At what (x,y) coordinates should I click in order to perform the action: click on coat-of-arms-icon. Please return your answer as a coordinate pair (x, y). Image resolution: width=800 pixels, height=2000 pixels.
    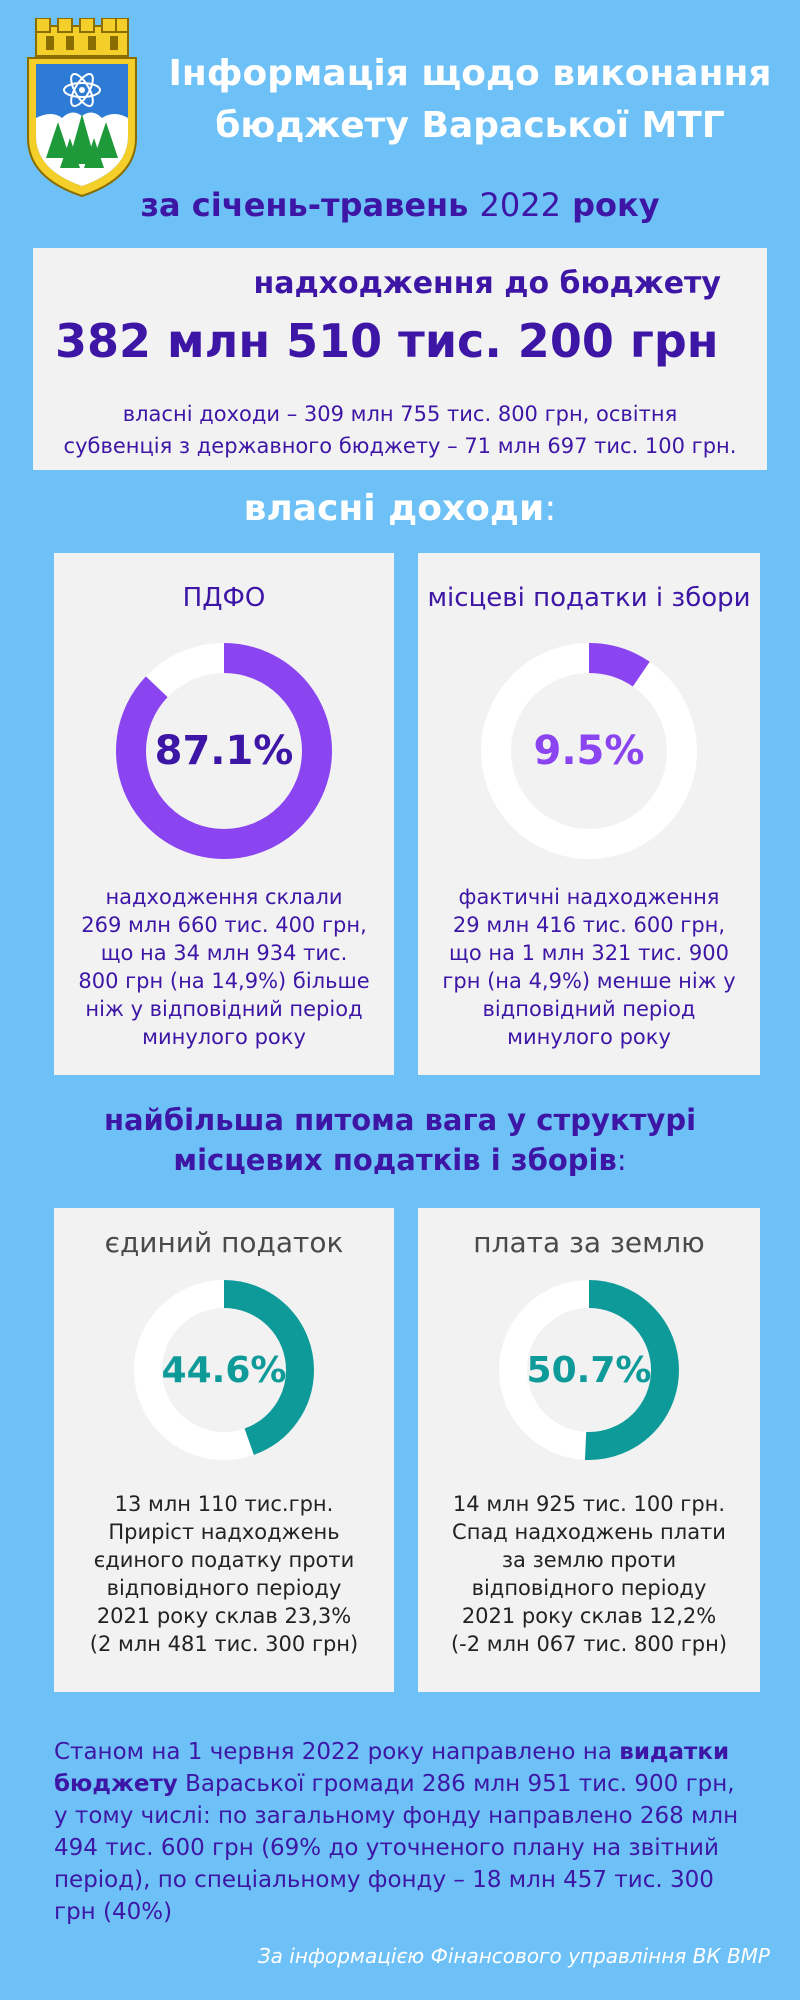
    Looking at the image, I should click on (82, 107).